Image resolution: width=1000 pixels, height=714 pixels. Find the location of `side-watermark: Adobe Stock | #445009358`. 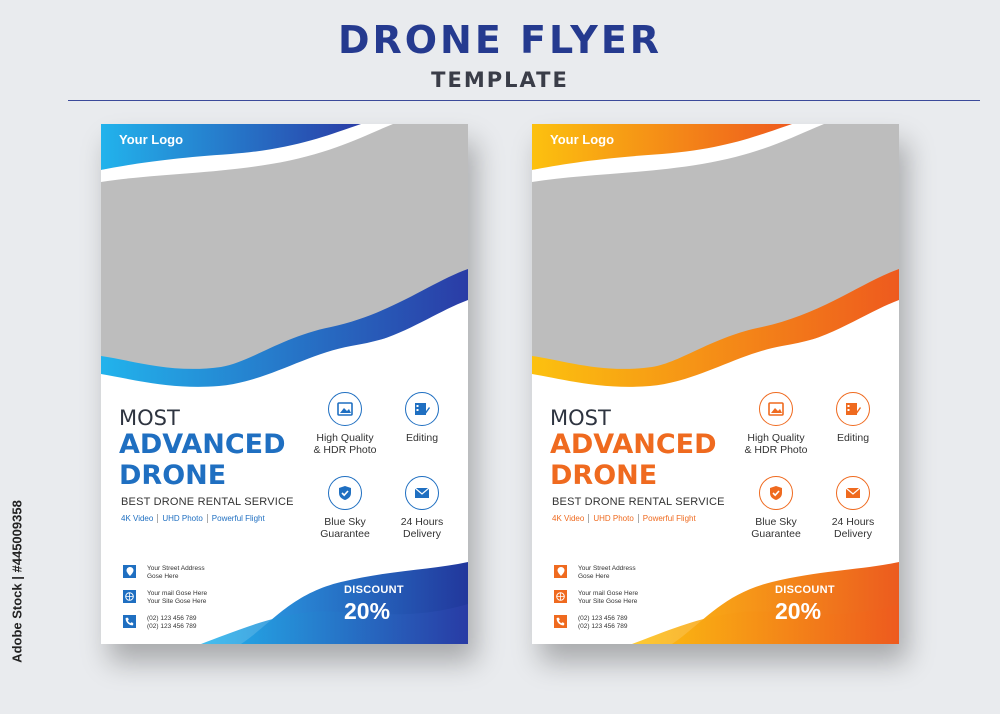

side-watermark: Adobe Stock | #445009358 is located at coordinates (17, 581).